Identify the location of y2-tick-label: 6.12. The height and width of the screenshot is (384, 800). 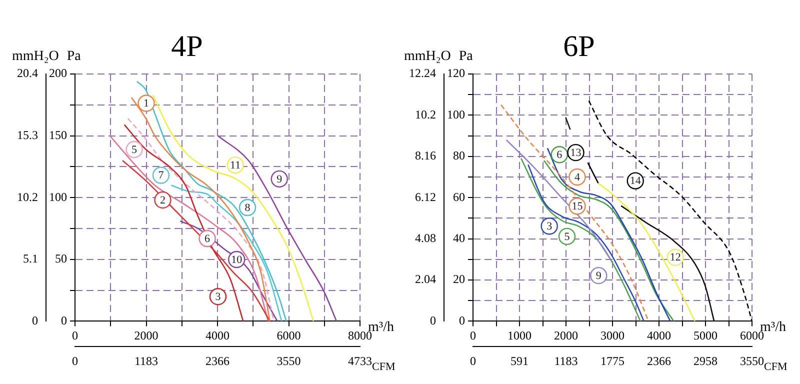
(425, 197).